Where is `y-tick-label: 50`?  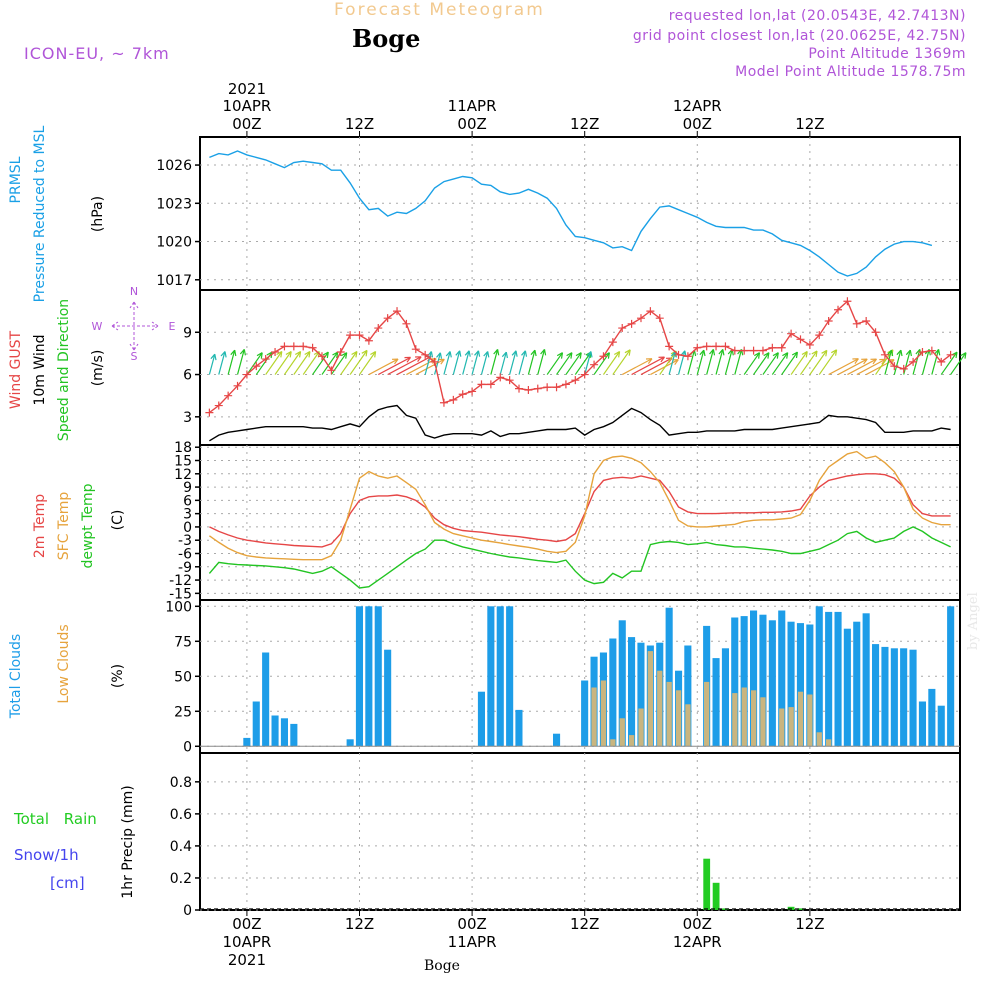
y-tick-label: 50 is located at coordinates (183, 677).